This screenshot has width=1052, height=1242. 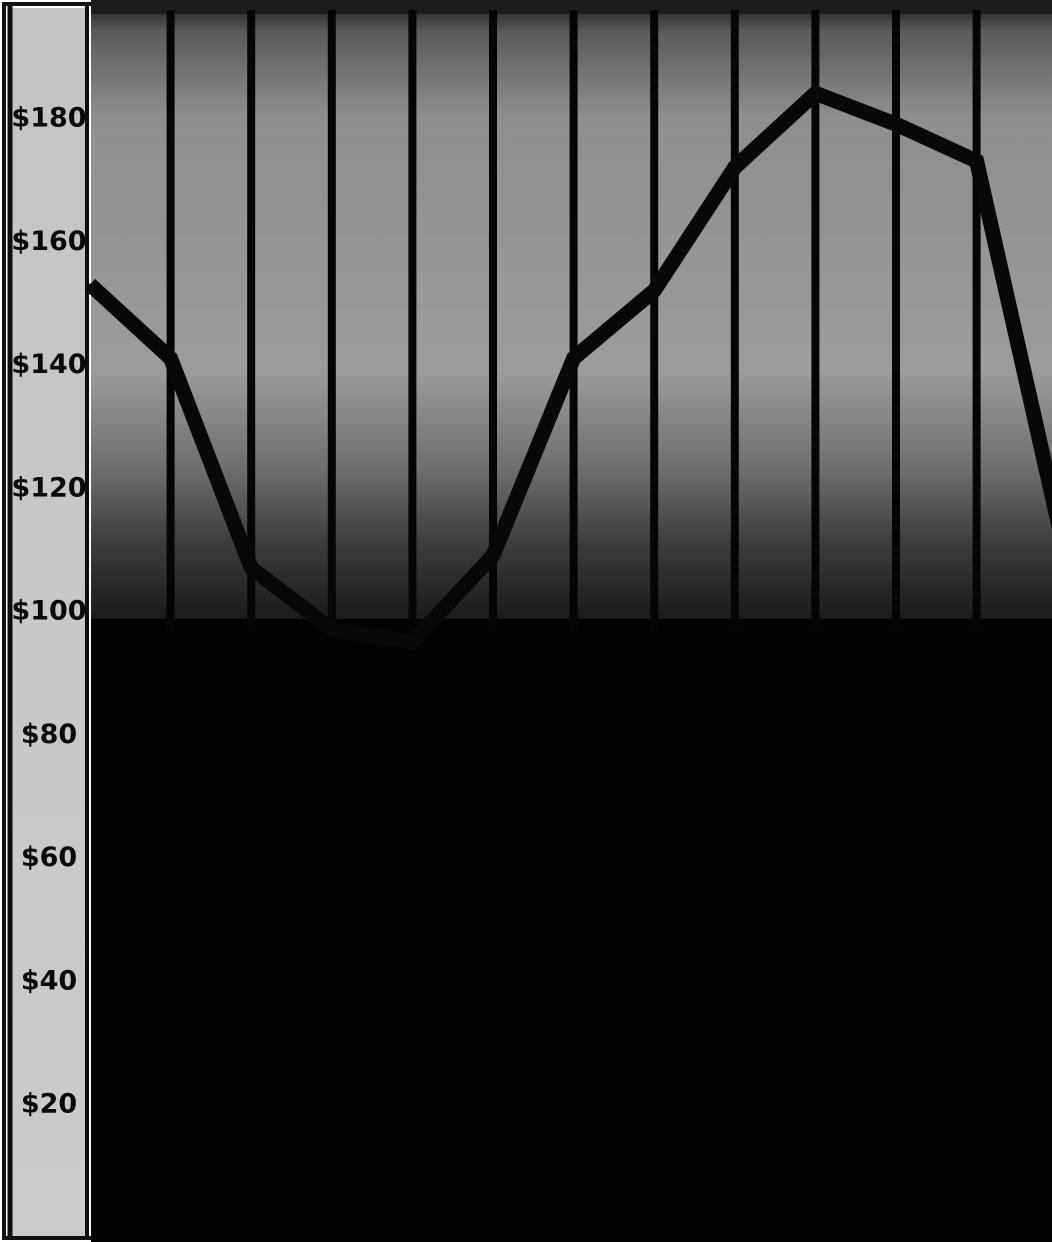 I want to click on y-tick-label: $20, so click(x=49, y=1104).